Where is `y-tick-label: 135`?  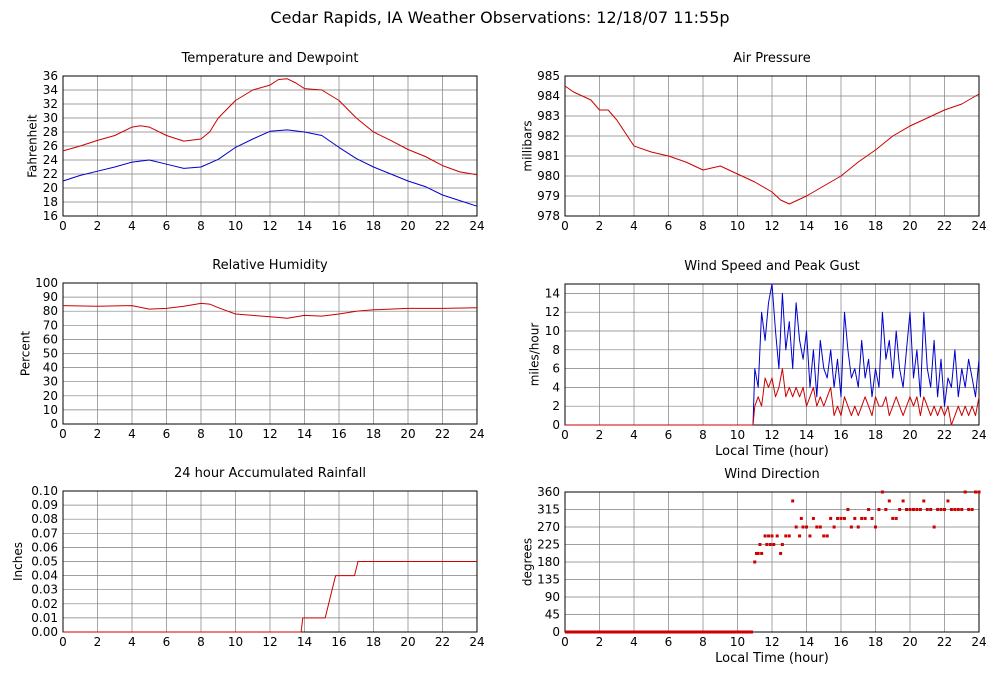
y-tick-label: 135 is located at coordinates (548, 580).